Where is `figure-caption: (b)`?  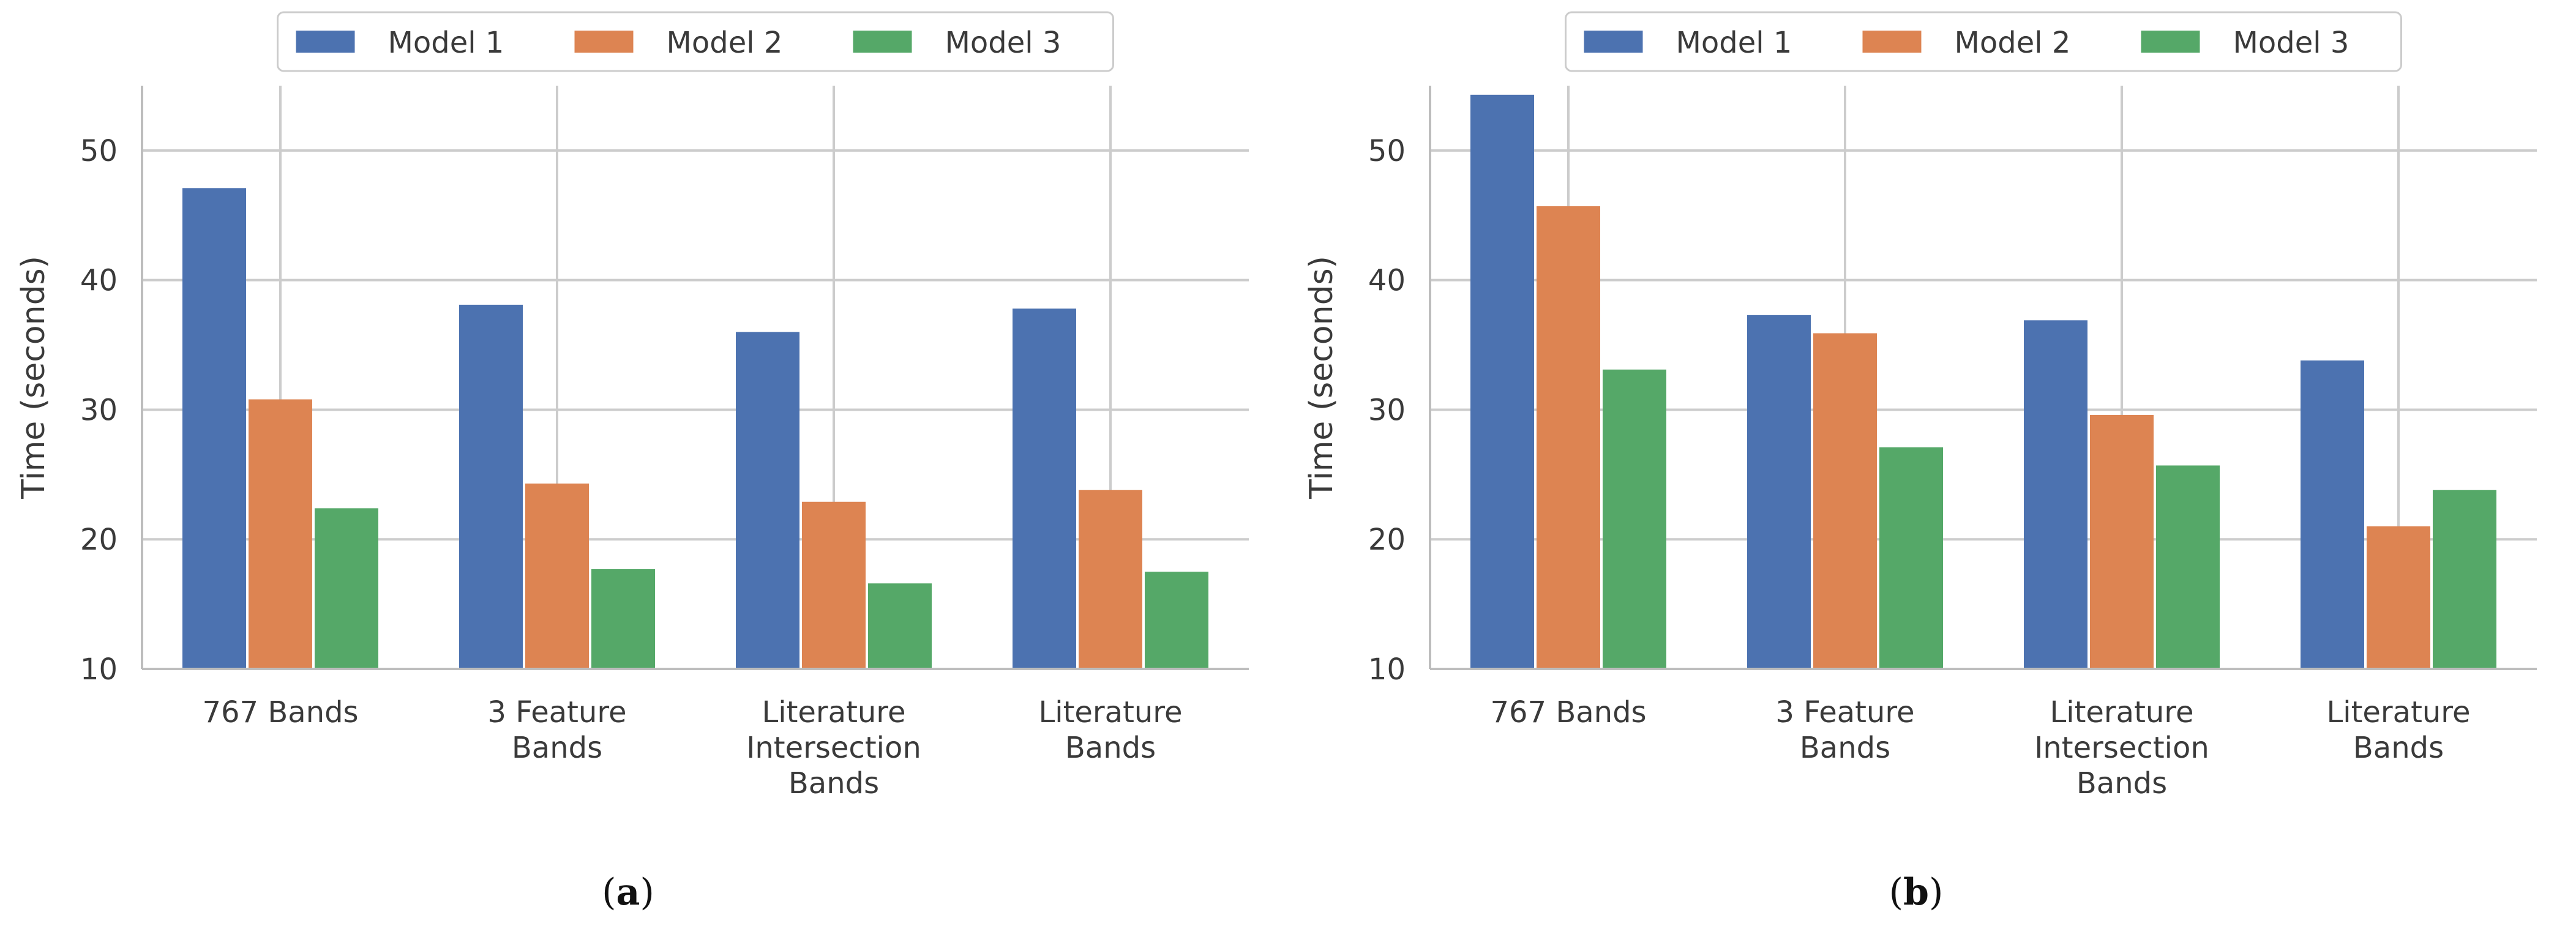
figure-caption: (b) is located at coordinates (1916, 892).